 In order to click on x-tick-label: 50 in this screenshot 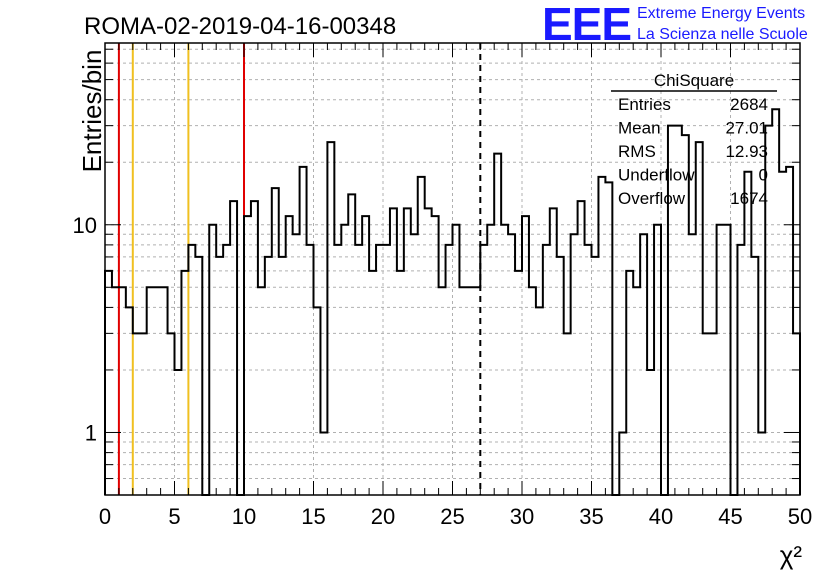, I will do `click(800, 516)`.